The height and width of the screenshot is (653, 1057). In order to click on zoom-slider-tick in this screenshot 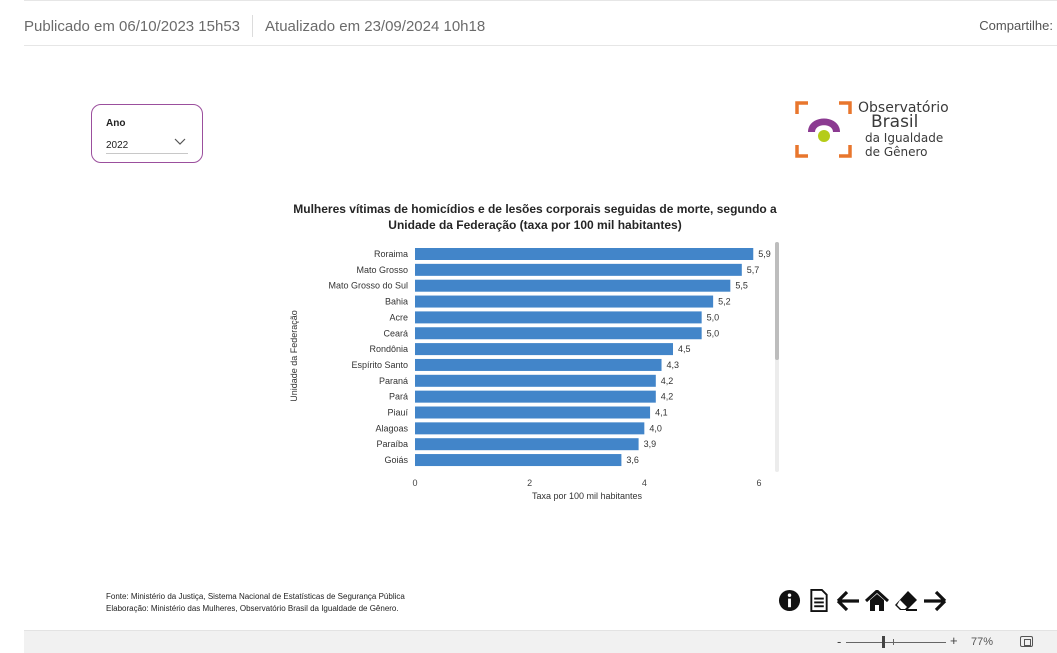, I will do `click(893, 642)`.